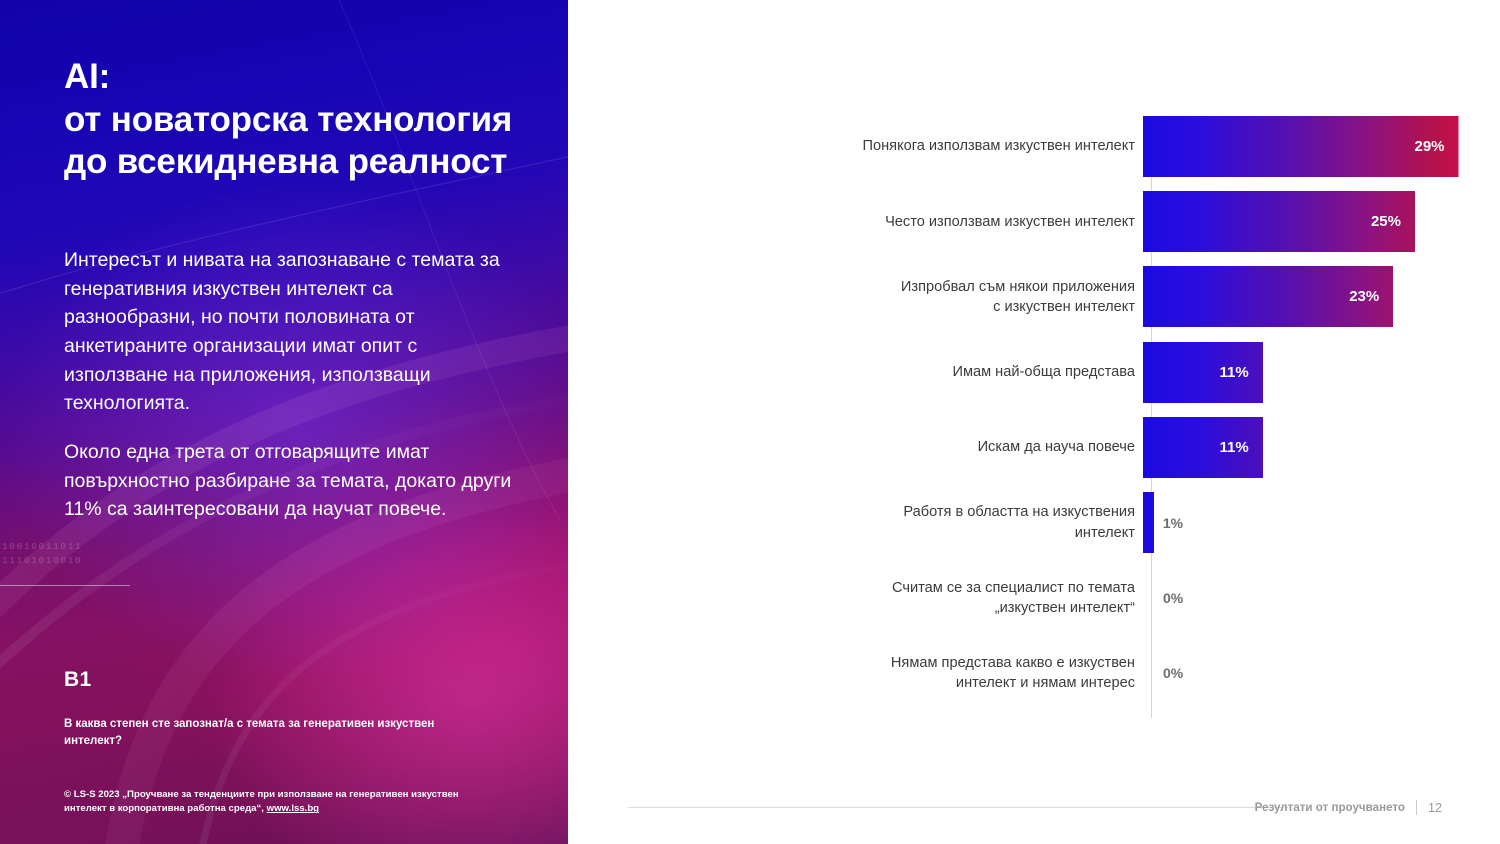 This screenshot has width=1500, height=844. Describe the element at coordinates (958, 807) in the screenshot. I see `footer-divider` at that location.